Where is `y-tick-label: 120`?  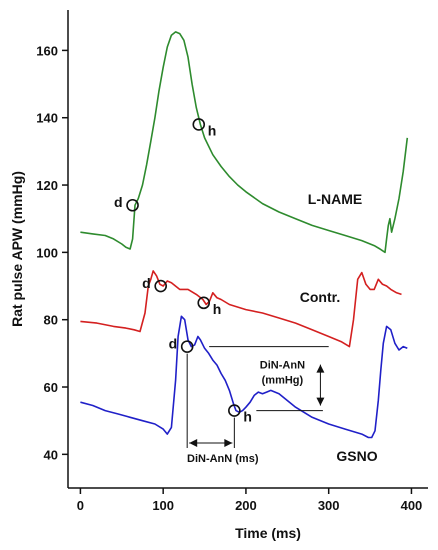
y-tick-label: 120 is located at coordinates (47, 185).